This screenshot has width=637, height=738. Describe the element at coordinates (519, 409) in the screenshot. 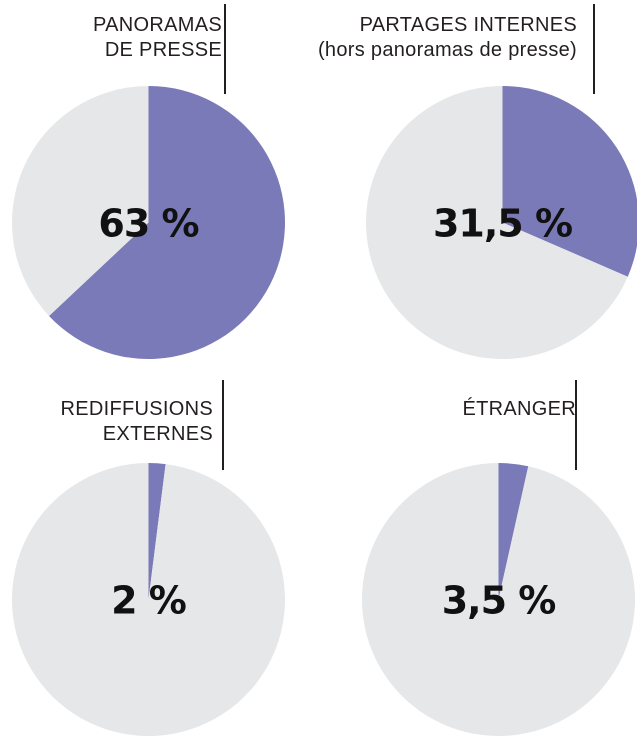

I see `chart-title: ÉTRANGER` at that location.